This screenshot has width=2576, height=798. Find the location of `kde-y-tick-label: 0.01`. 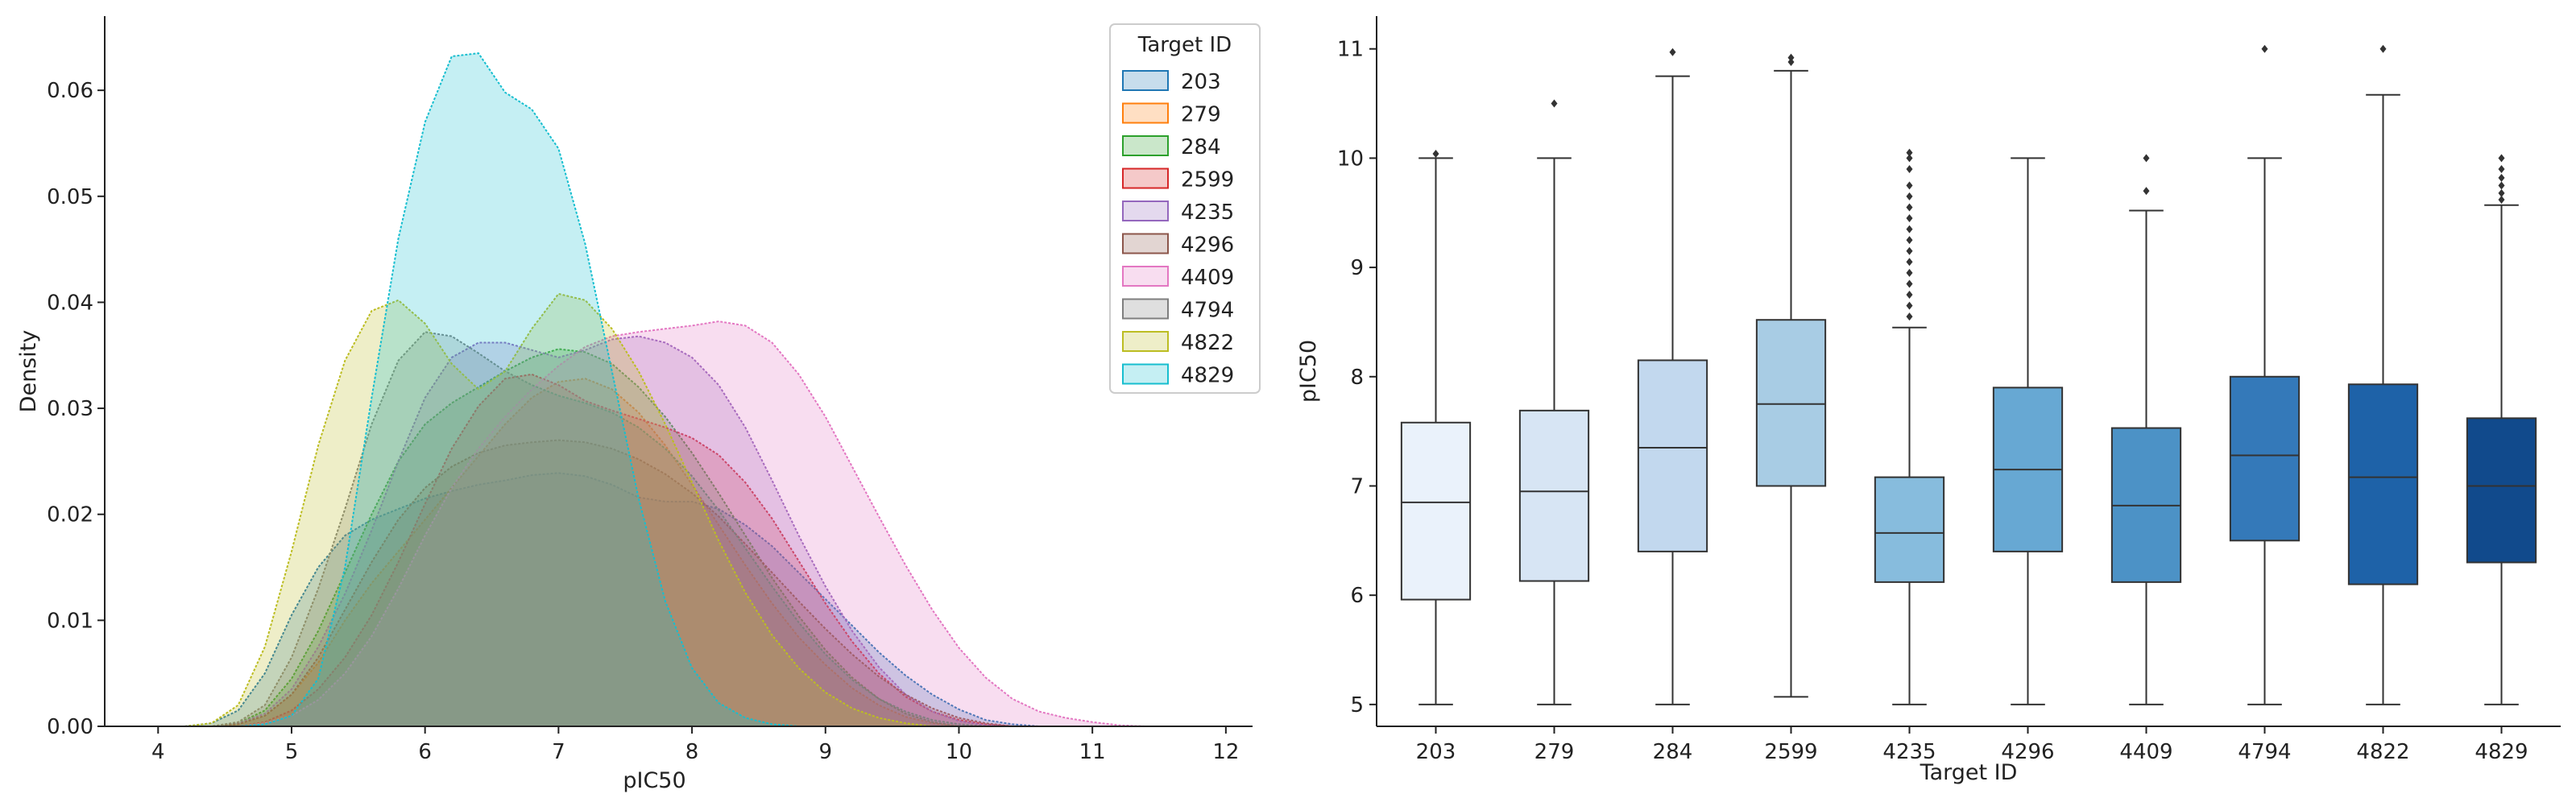

kde-y-tick-label: 0.01 is located at coordinates (70, 621).